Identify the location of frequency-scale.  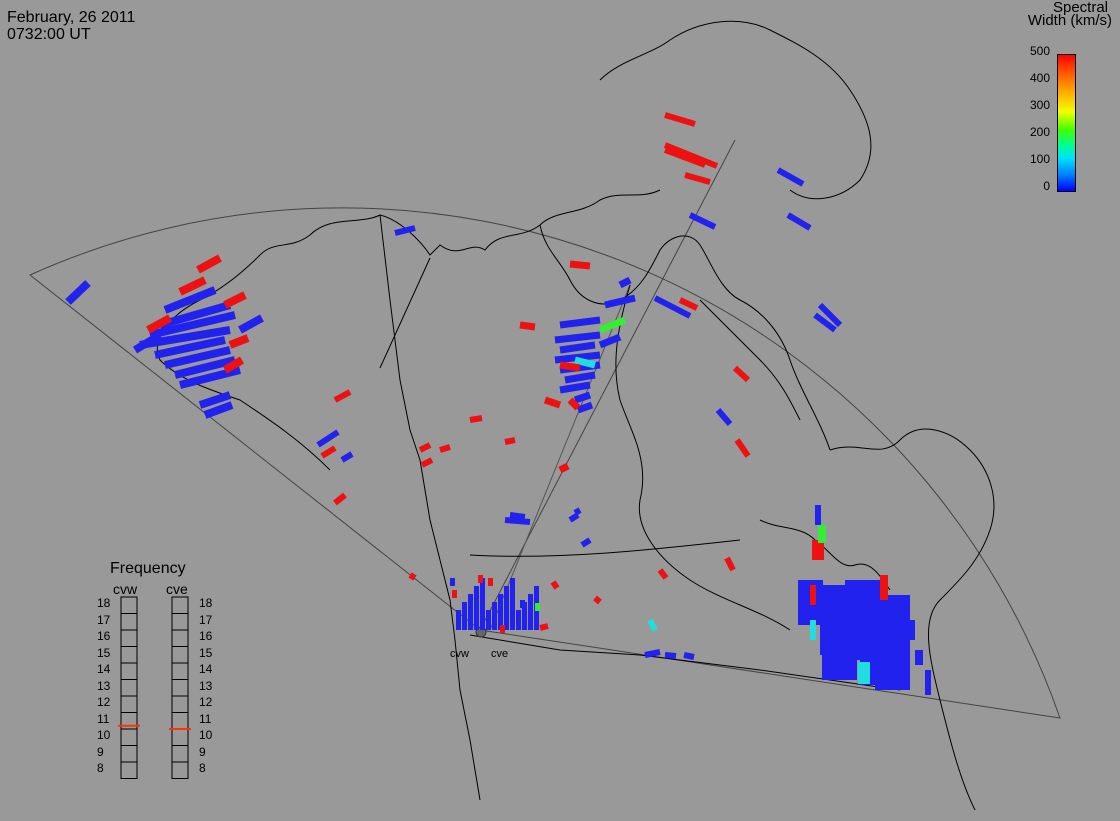
(154, 687).